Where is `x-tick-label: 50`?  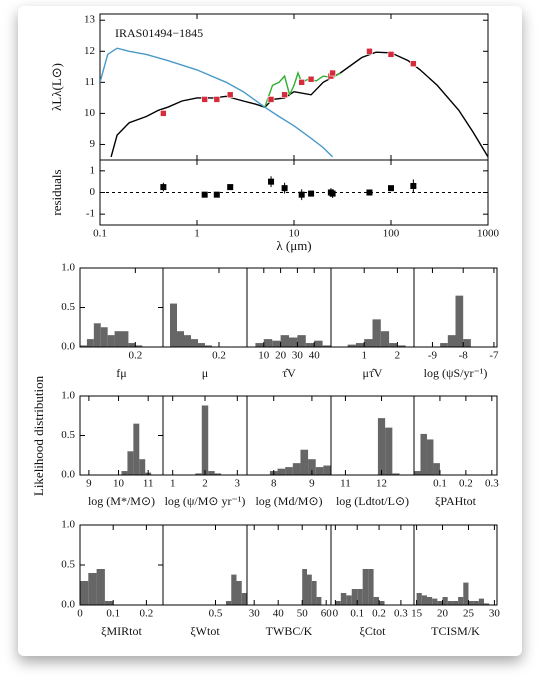
x-tick-label: 50 is located at coordinates (303, 614).